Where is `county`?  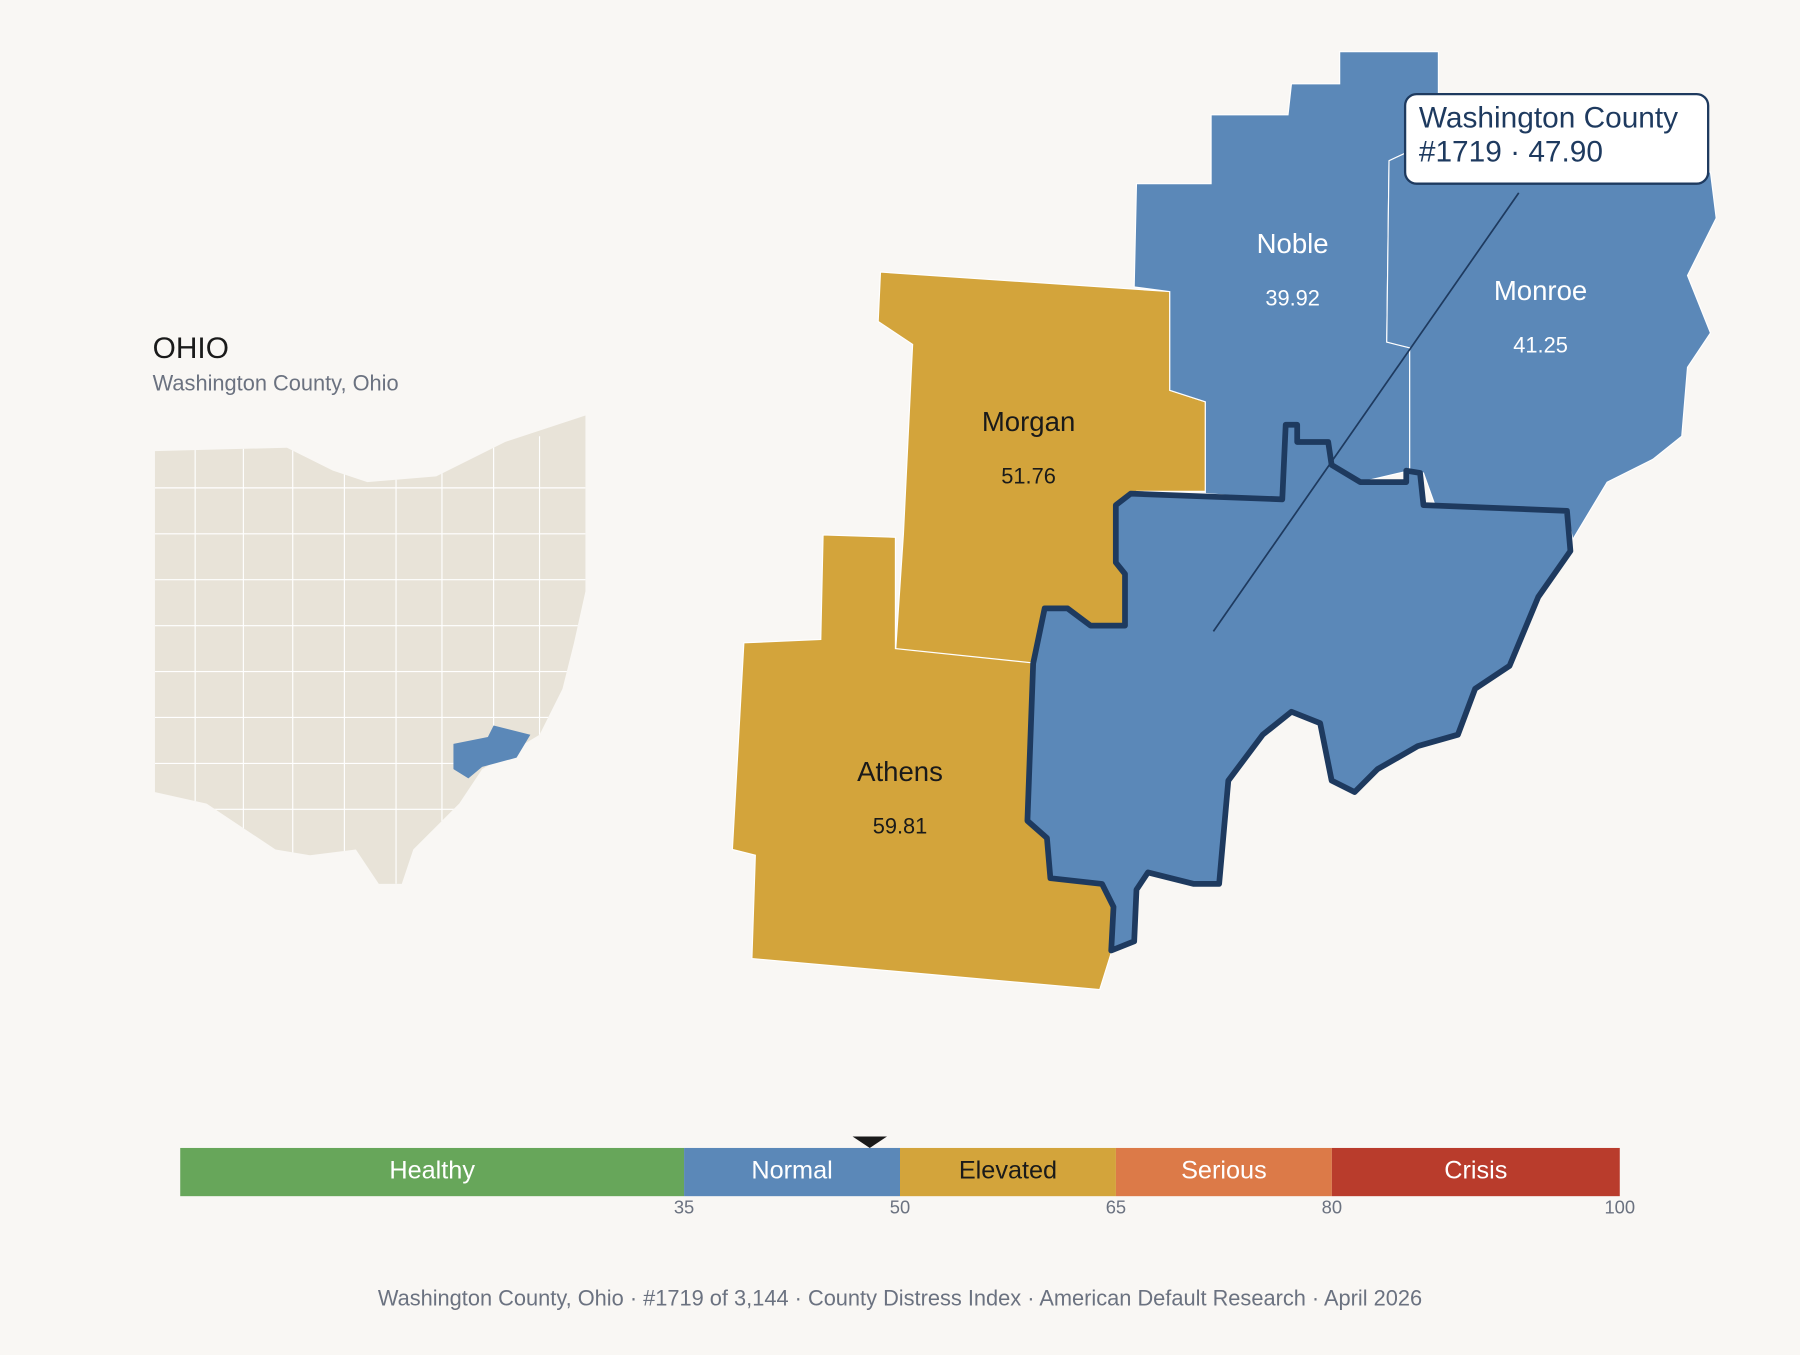 county is located at coordinates (1551, 339).